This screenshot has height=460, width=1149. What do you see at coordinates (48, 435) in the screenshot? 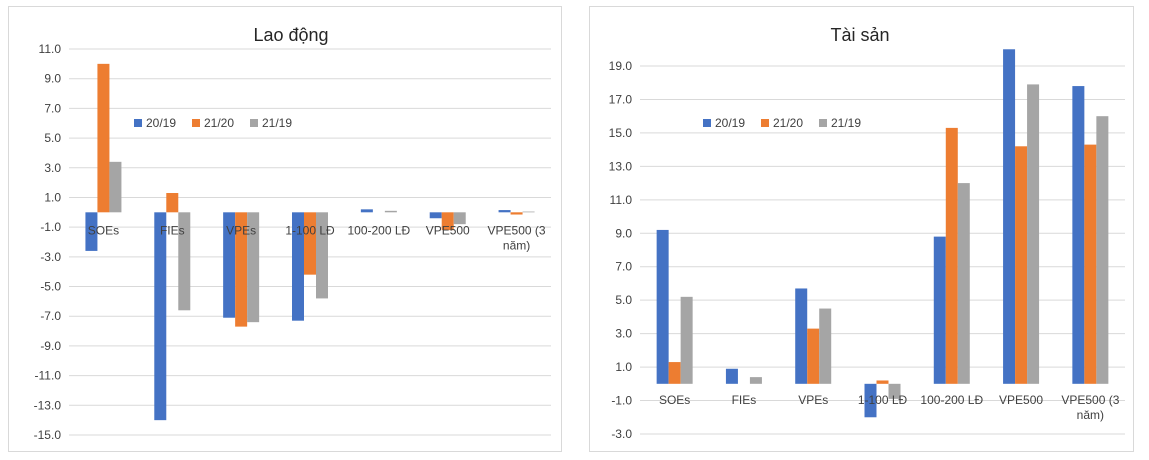
I see `y-tick-label: -15.0` at bounding box center [48, 435].